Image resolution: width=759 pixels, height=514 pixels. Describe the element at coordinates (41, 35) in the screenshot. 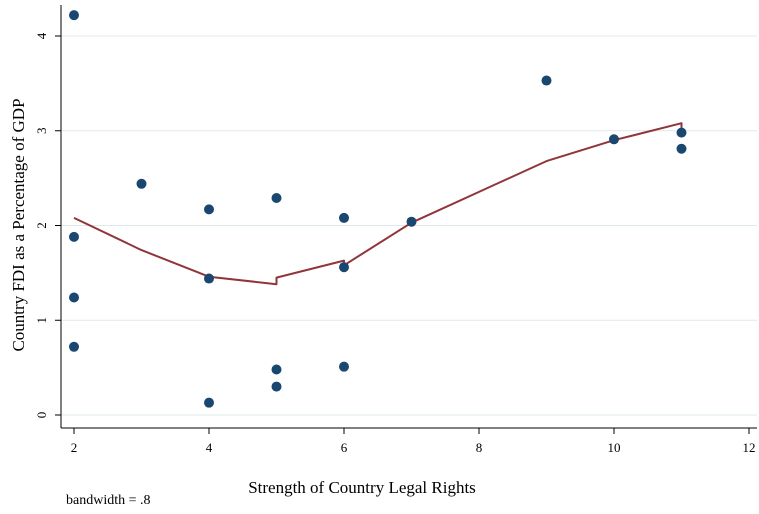

I see `y-tick-label-4: 4` at that location.